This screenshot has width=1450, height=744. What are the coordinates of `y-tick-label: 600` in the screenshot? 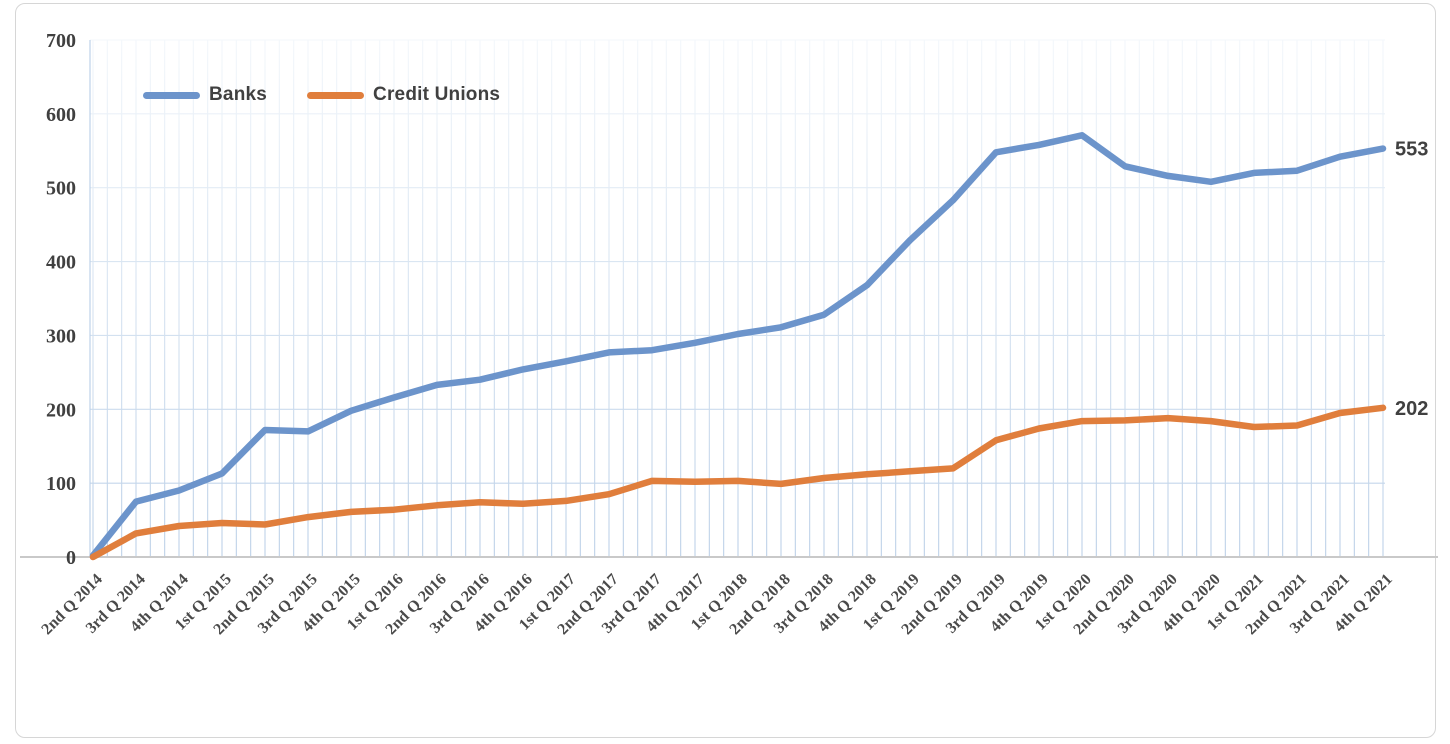 It's located at (61, 115).